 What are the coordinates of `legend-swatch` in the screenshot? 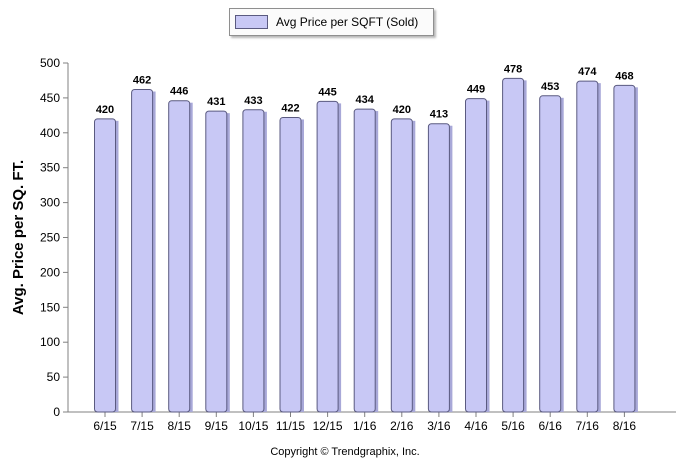 It's located at (251, 22).